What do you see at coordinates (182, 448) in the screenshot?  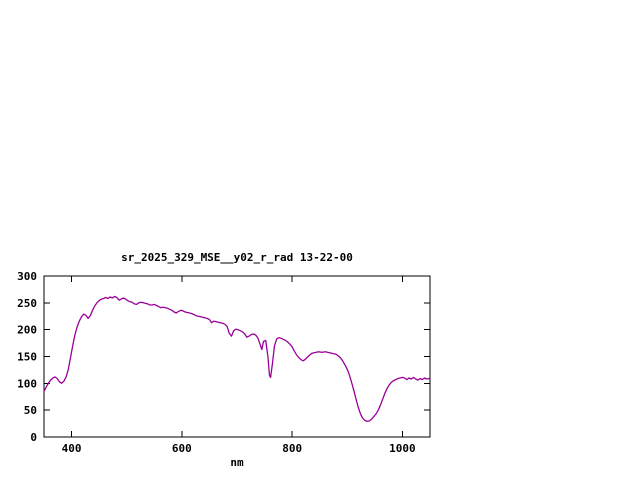 I see `x-tick-label: 600` at bounding box center [182, 448].